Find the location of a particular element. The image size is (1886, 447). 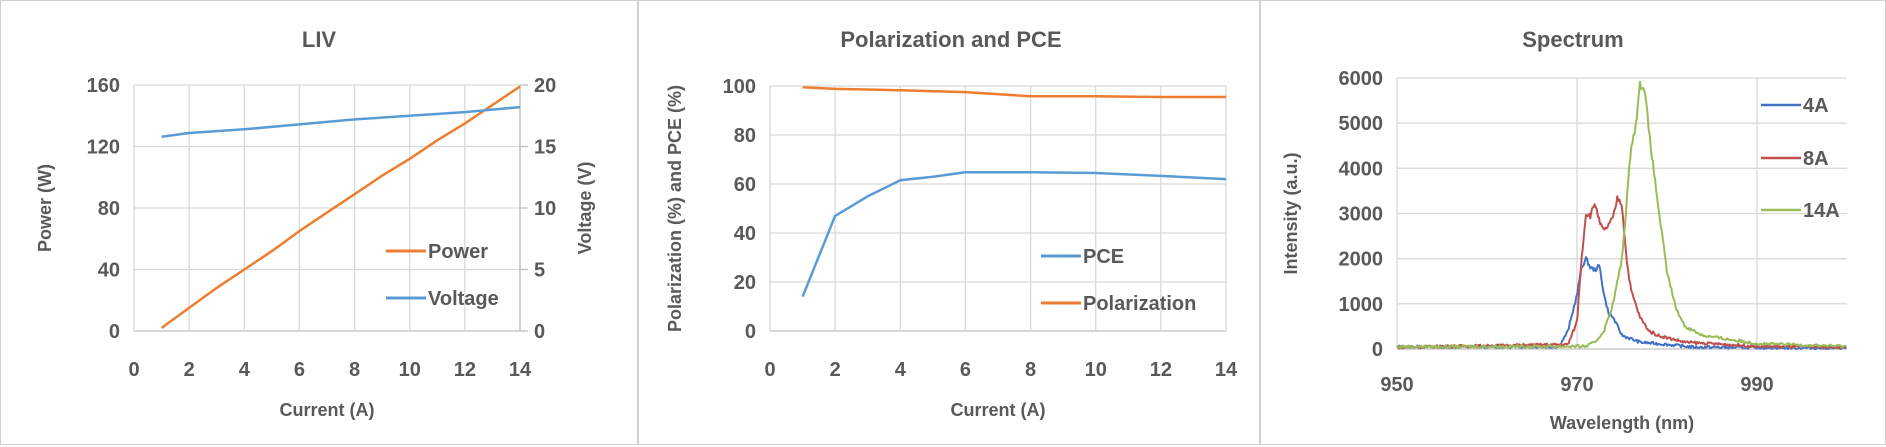

y2-tick-label: 5 is located at coordinates (539, 271).